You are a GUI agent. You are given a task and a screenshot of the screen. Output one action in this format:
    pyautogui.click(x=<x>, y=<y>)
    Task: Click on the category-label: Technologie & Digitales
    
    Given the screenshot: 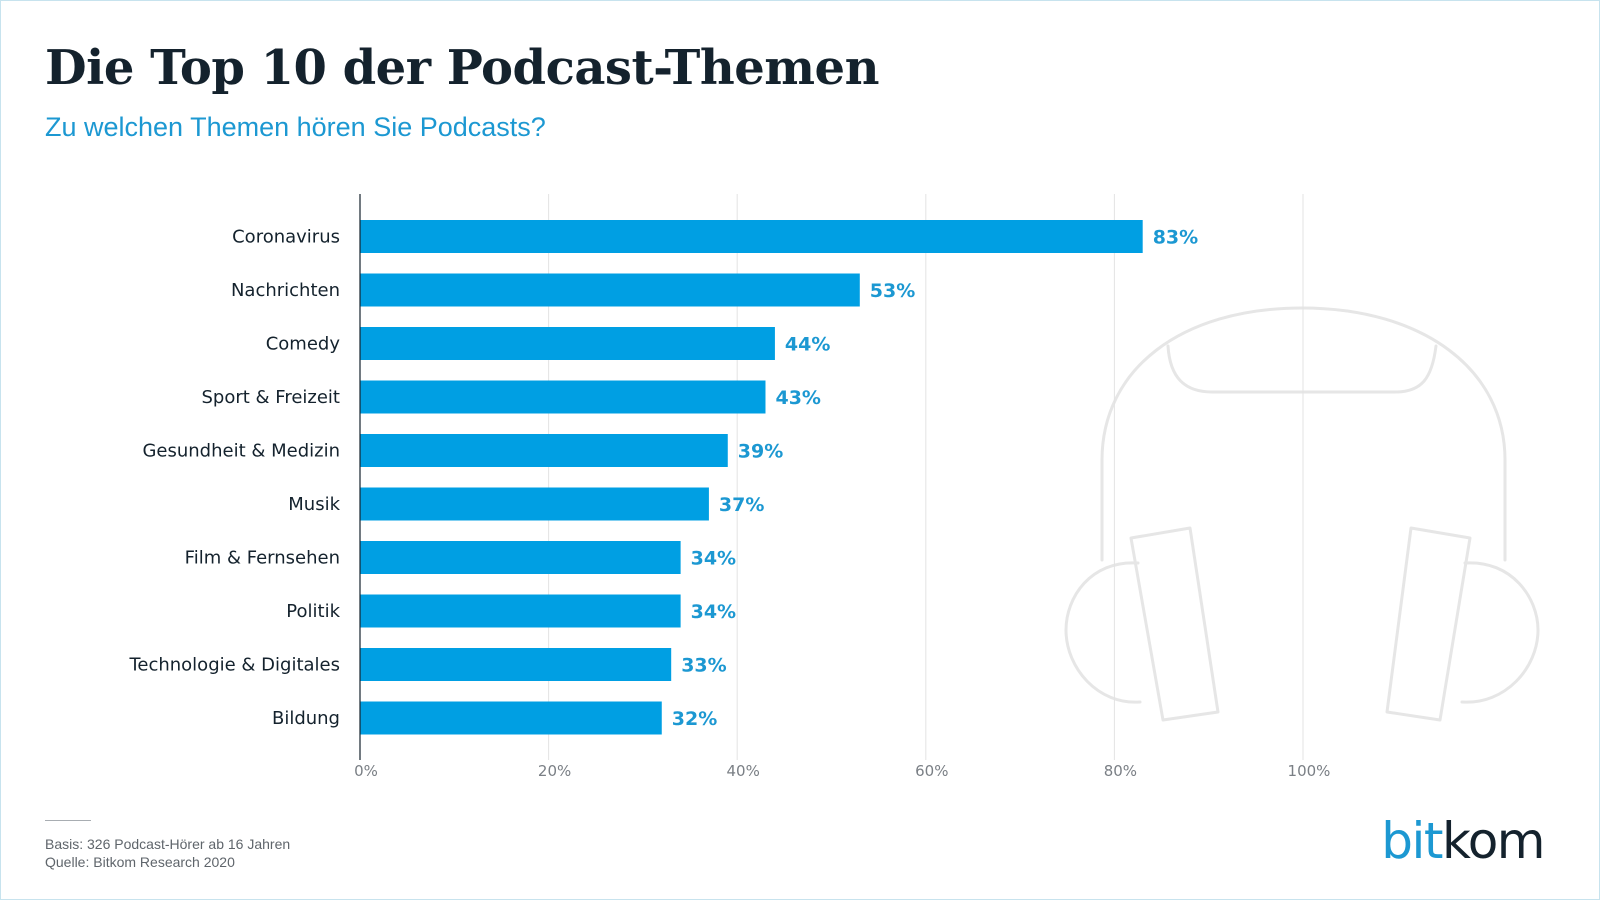 What is the action you would take?
    pyautogui.click(x=234, y=665)
    